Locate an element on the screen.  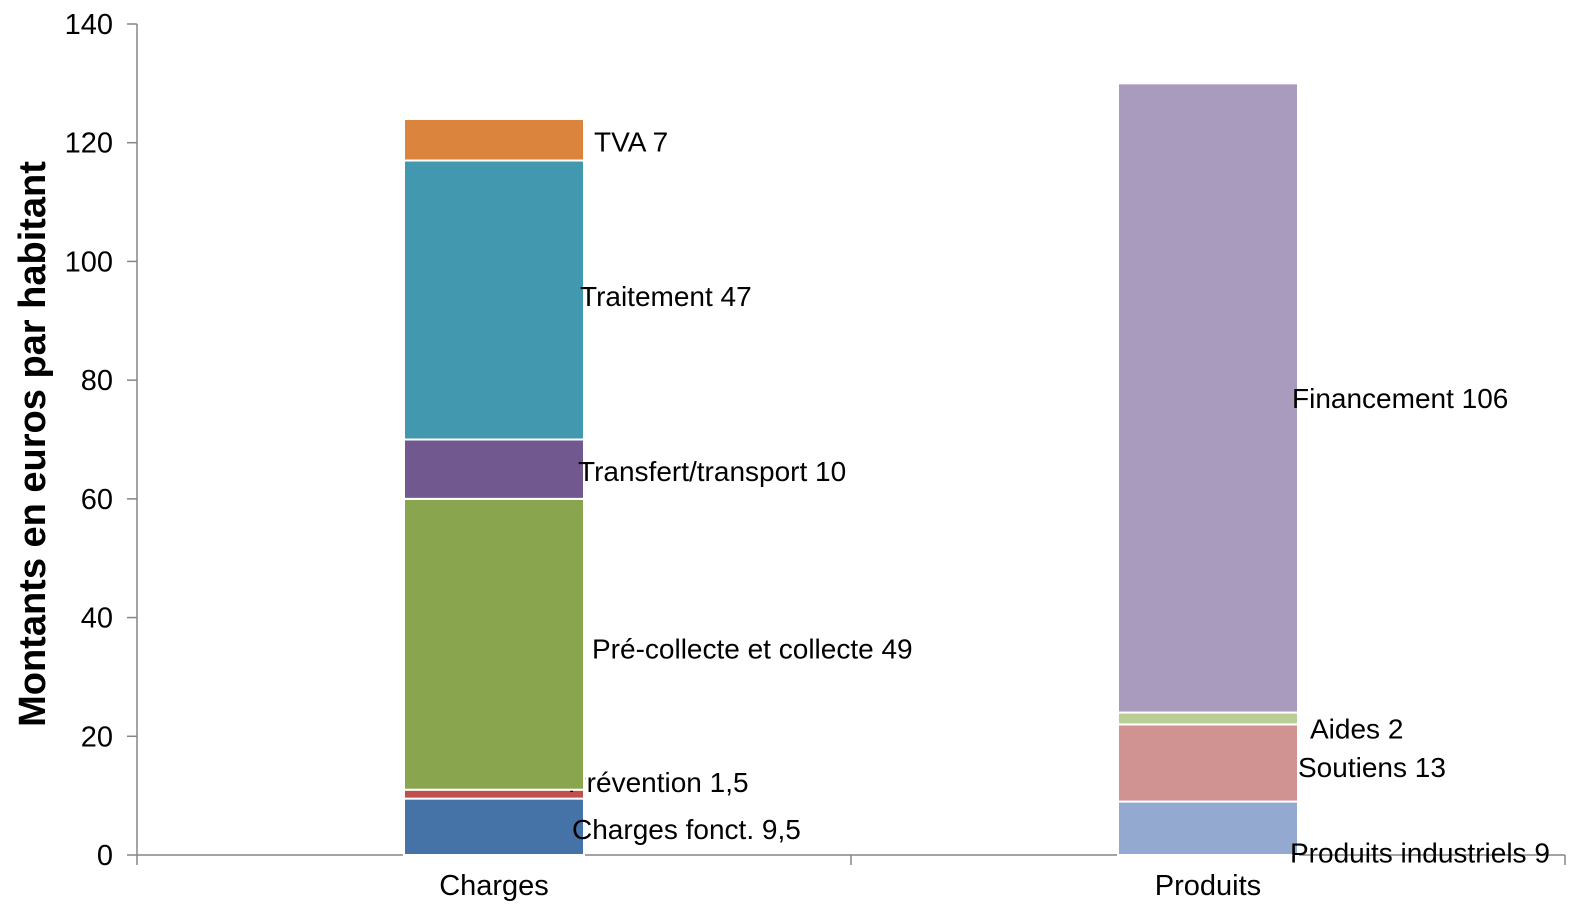
x-category-label: Charges is located at coordinates (494, 886).